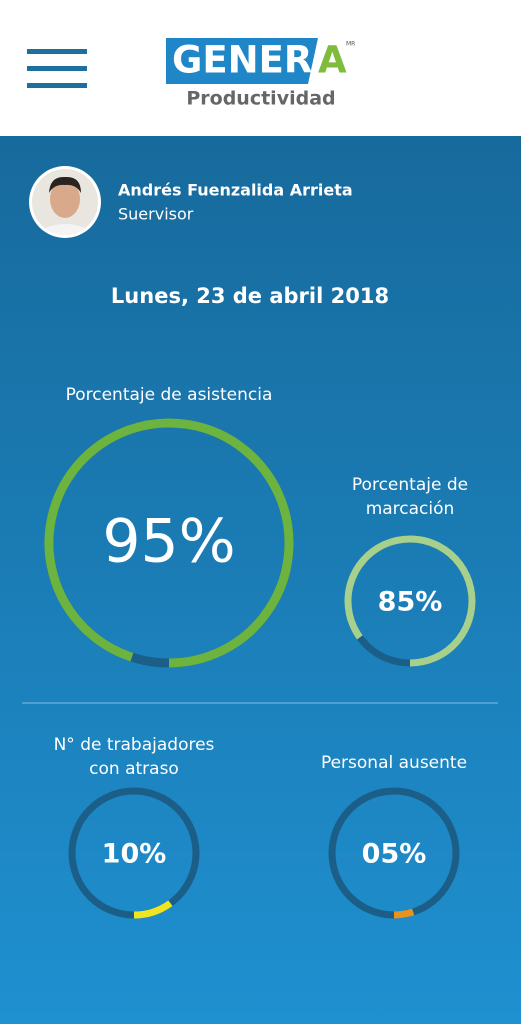  What do you see at coordinates (134, 854) in the screenshot?
I see `gauge-label: 10%` at bounding box center [134, 854].